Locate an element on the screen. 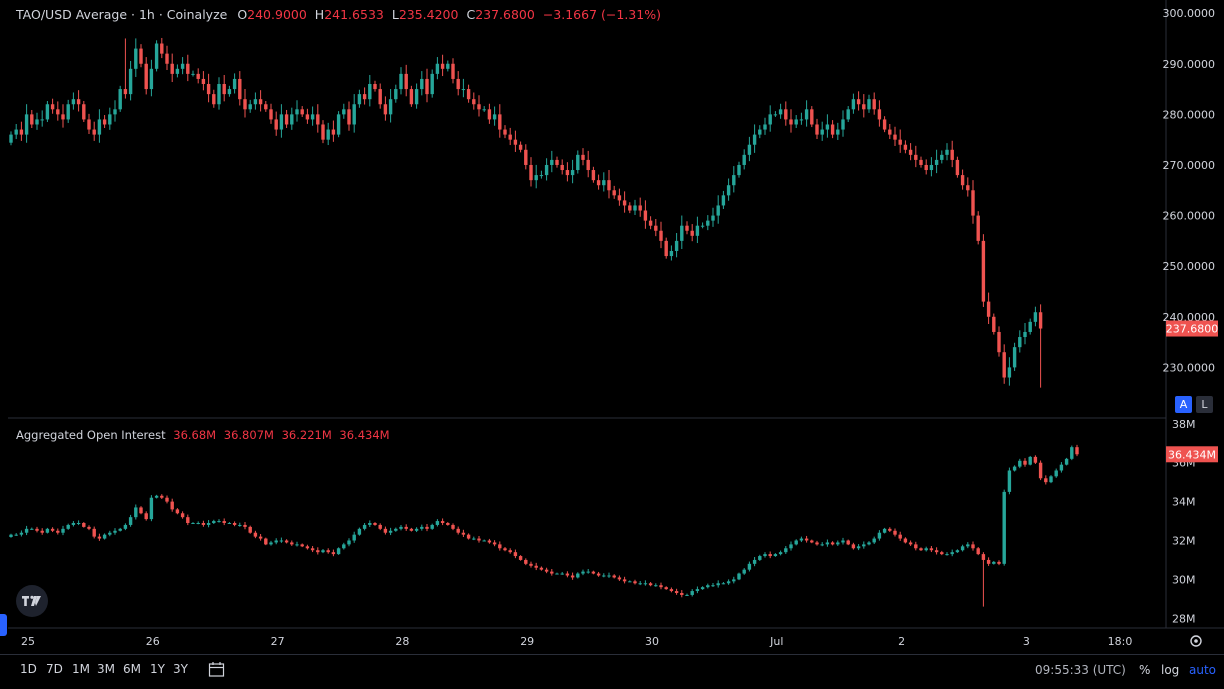 The height and width of the screenshot is (689, 1224). oi-last-value-label: 36.434M is located at coordinates (1192, 454).